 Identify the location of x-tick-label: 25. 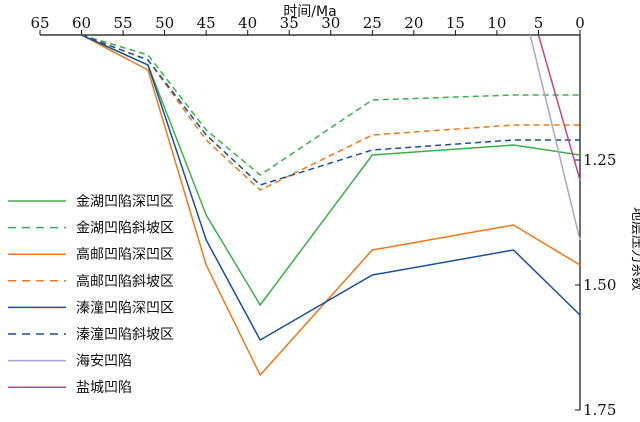
(372, 23).